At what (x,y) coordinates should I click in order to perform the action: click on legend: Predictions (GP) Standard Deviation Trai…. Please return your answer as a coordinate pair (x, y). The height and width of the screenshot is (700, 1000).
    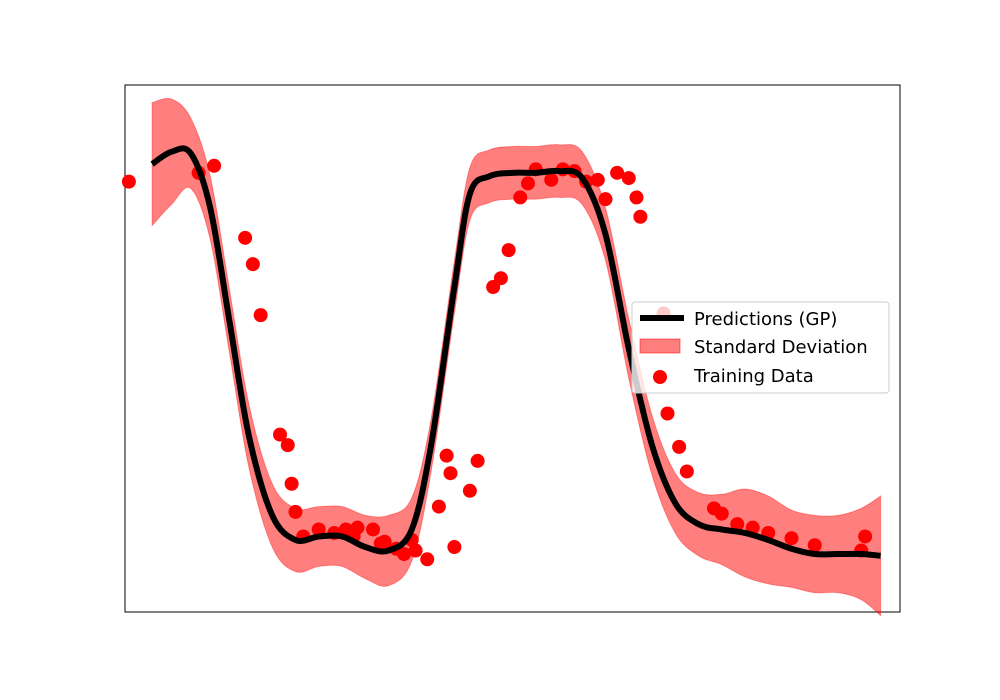
    Looking at the image, I should click on (760, 347).